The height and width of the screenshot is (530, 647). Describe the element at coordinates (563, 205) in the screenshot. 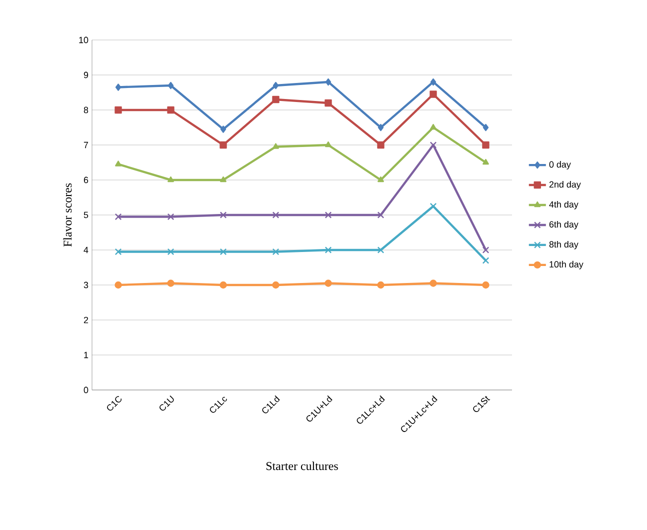

I see `legend-label: 4th day` at that location.